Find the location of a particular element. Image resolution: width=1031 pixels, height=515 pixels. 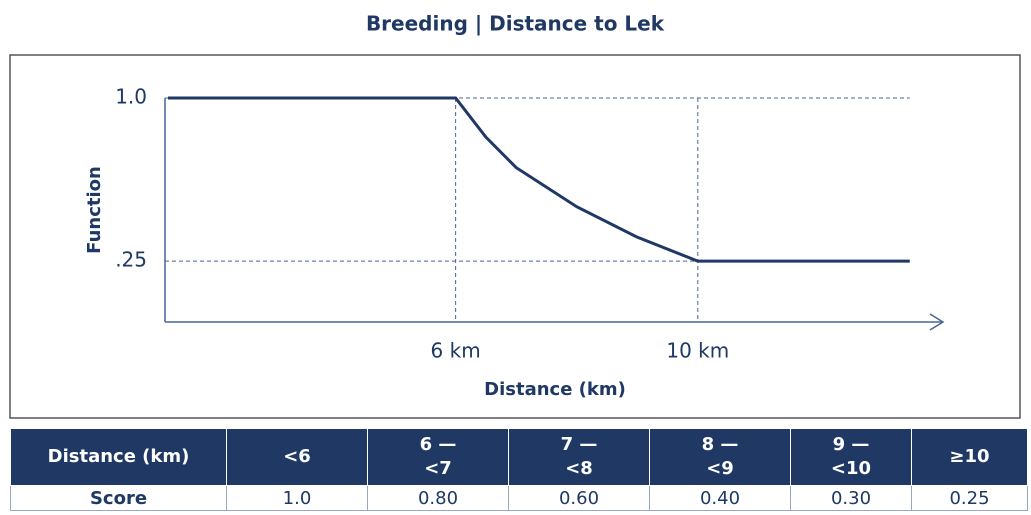

header-cell: 8 — <9 is located at coordinates (720, 457).